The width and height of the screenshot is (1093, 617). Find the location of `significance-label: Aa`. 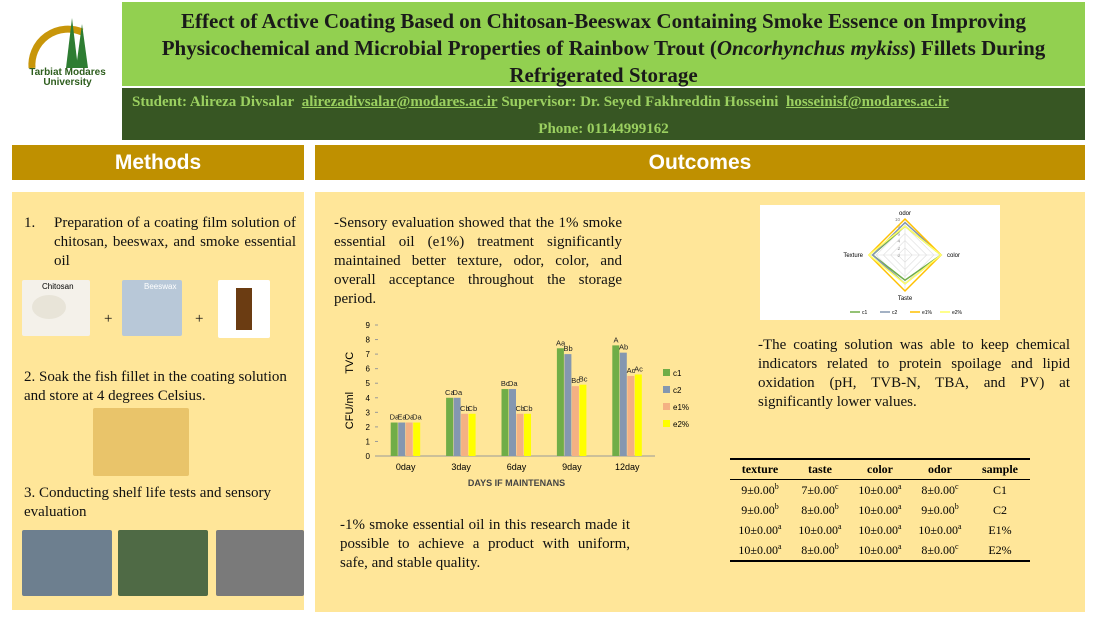

significance-label: Aa is located at coordinates (561, 342).